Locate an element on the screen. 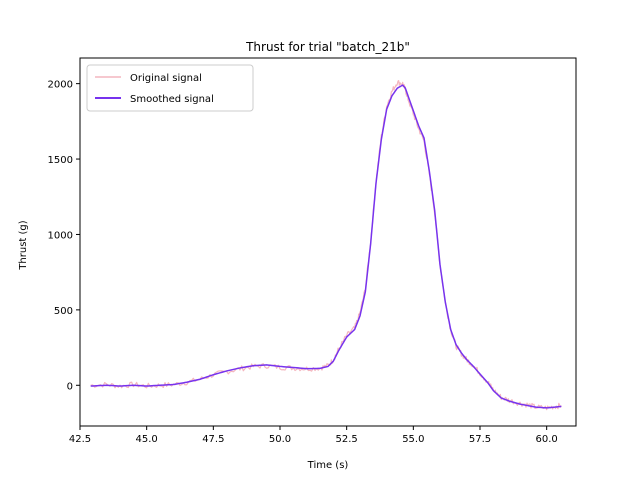 This screenshot has width=640, height=480. x-tick-label: 55.0 is located at coordinates (413, 439).